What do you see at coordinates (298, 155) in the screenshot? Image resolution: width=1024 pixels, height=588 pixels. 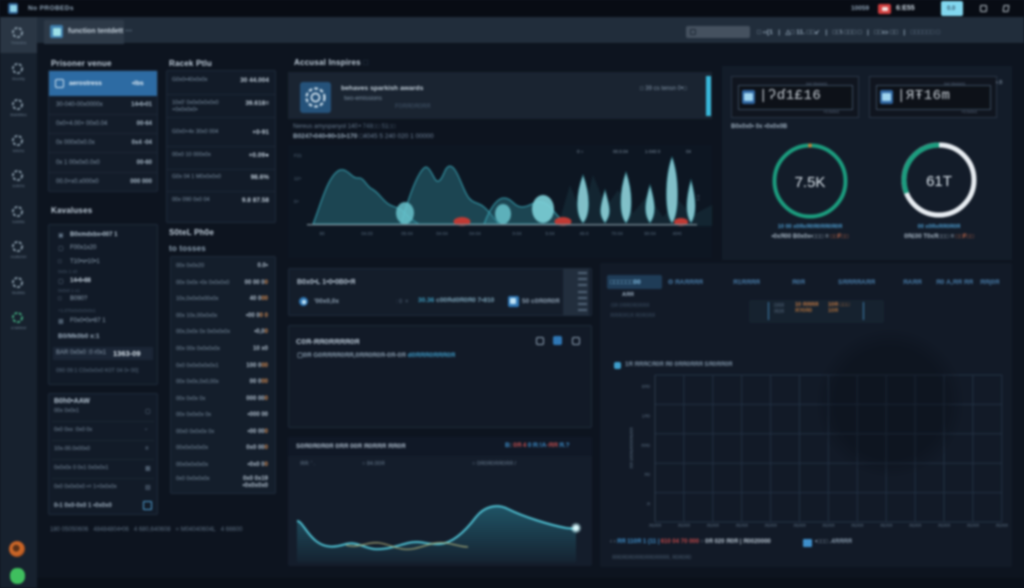 I see `svg-text: F21` at bounding box center [298, 155].